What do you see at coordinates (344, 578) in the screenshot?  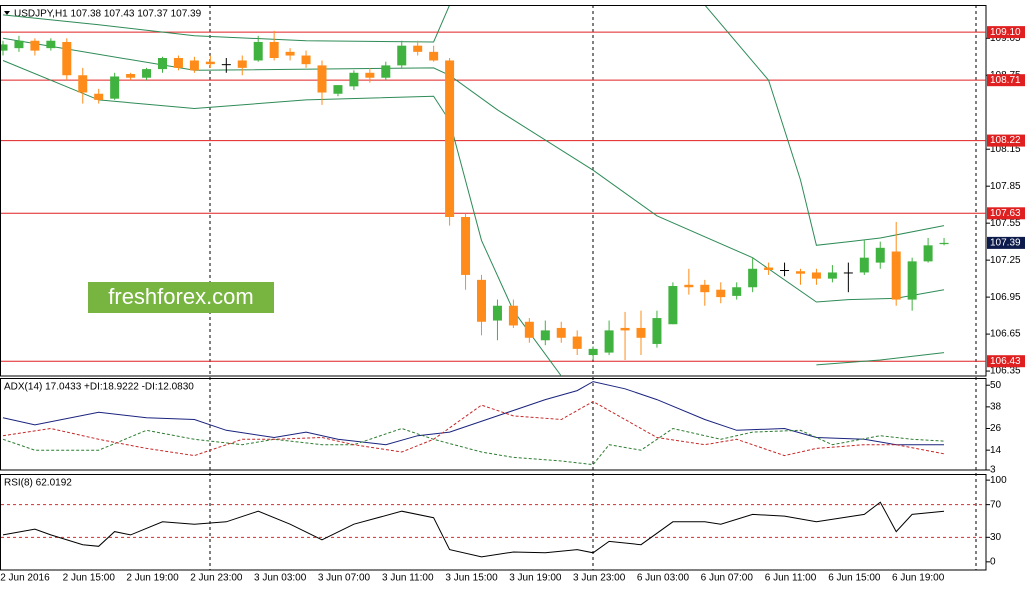 I see `x-tick-label: 3 Jun 07:00` at bounding box center [344, 578].